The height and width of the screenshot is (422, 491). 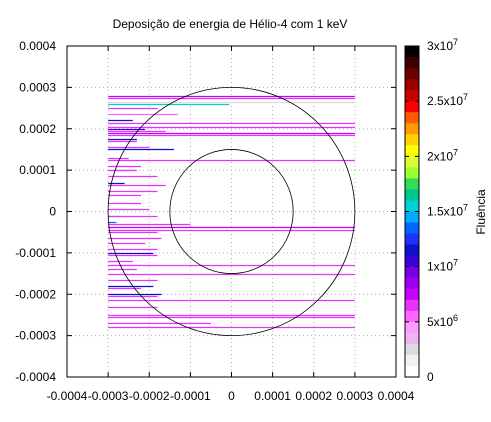 I want to click on y-tick-label: 0.0003, so click(x=37, y=87).